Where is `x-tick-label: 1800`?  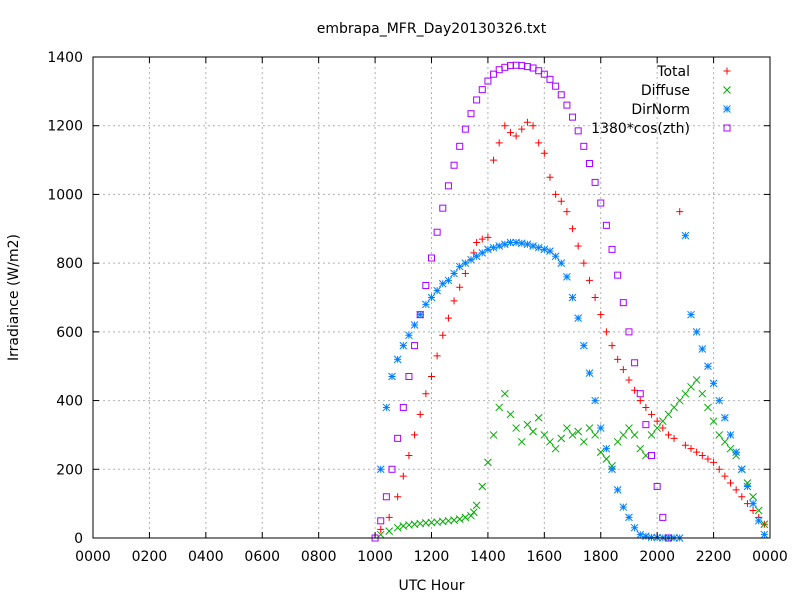
x-tick-label: 1800 is located at coordinates (601, 557).